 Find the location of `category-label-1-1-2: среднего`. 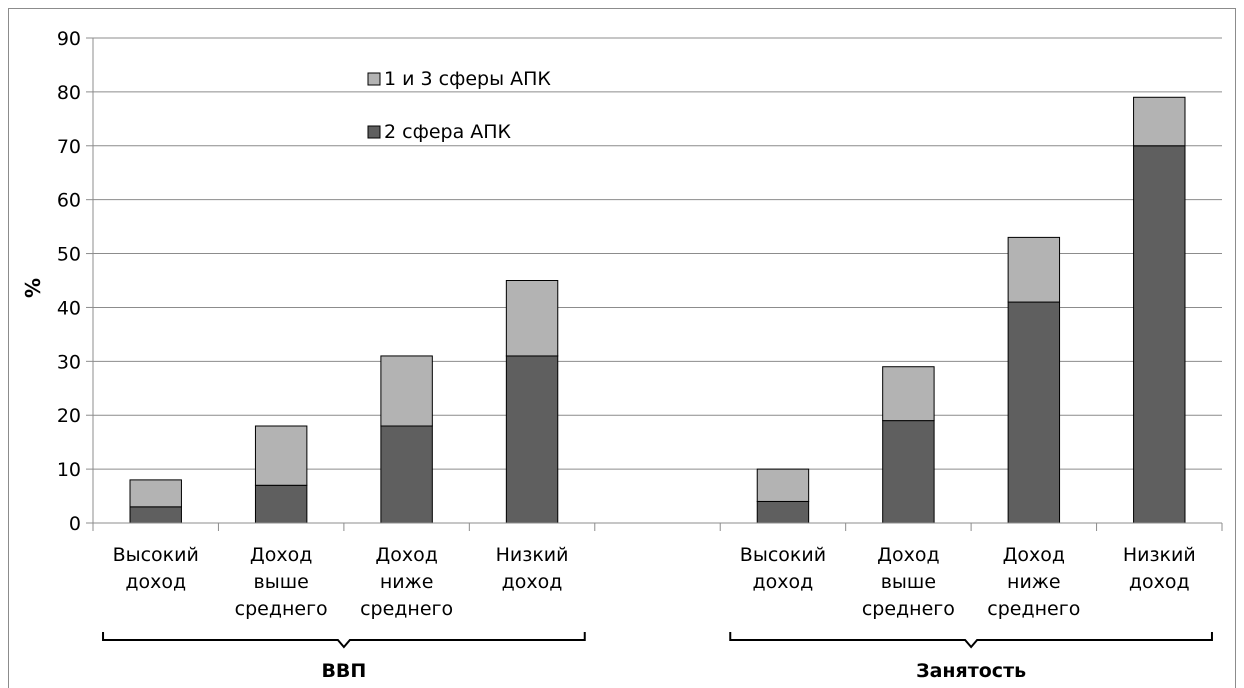

category-label-1-1-2: среднего is located at coordinates (908, 609).